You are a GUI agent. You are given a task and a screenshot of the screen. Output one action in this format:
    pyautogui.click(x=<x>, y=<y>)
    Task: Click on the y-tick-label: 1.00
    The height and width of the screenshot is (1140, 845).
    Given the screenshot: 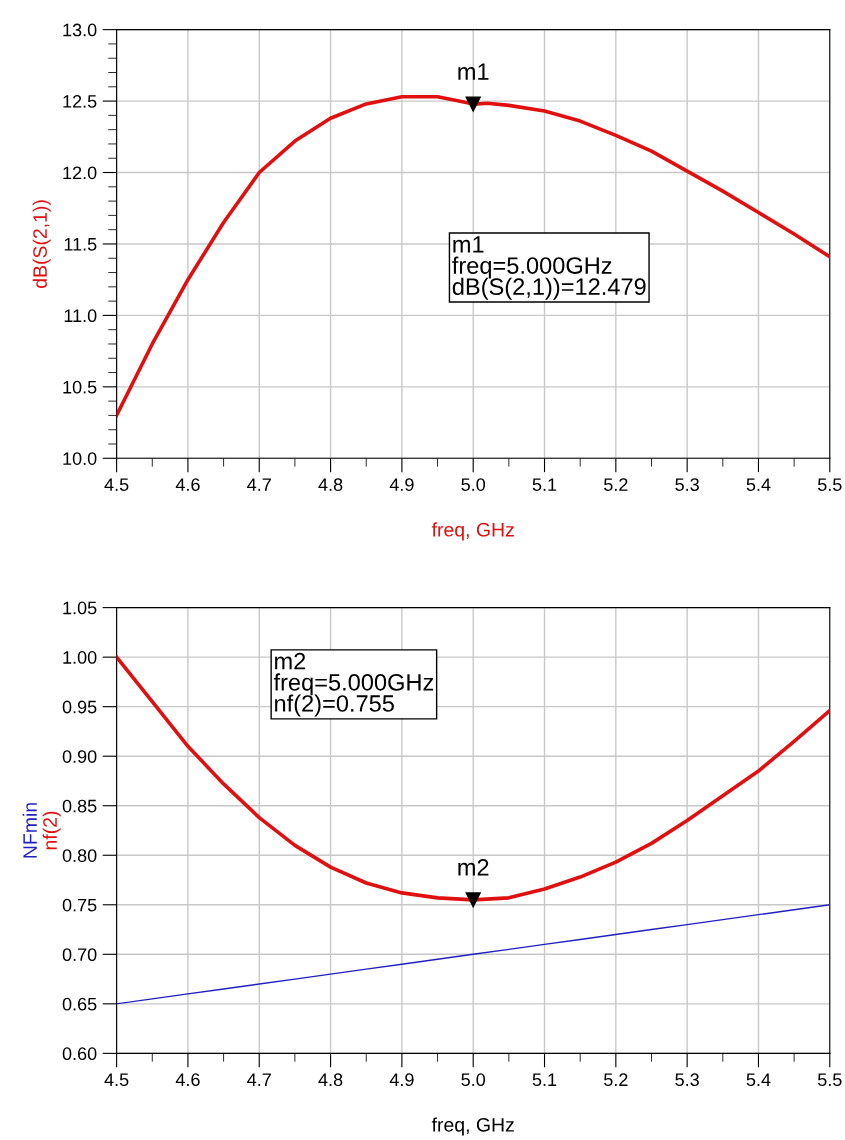 What is the action you would take?
    pyautogui.click(x=80, y=657)
    